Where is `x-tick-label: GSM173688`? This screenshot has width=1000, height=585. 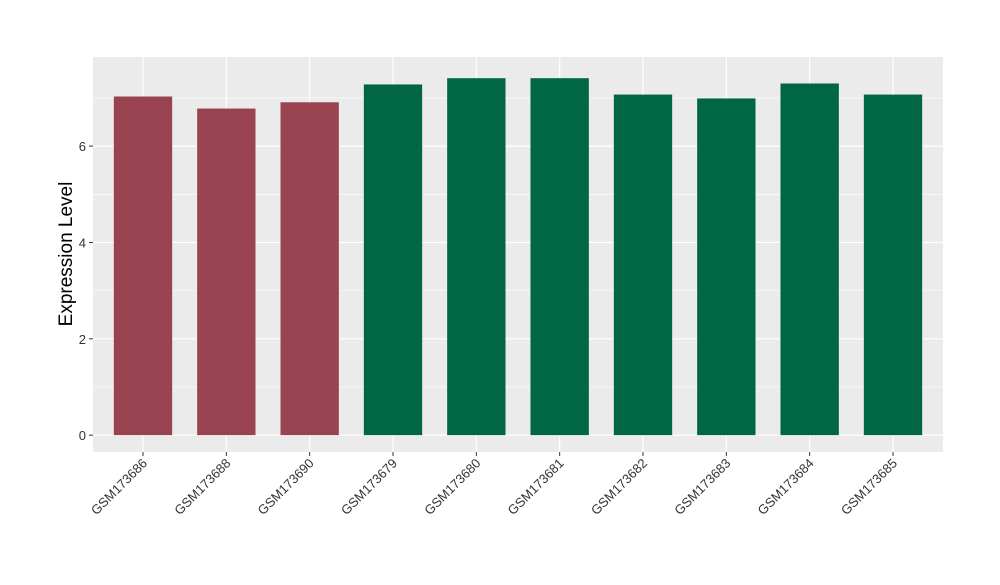 x-tick-label: GSM173688 is located at coordinates (202, 487).